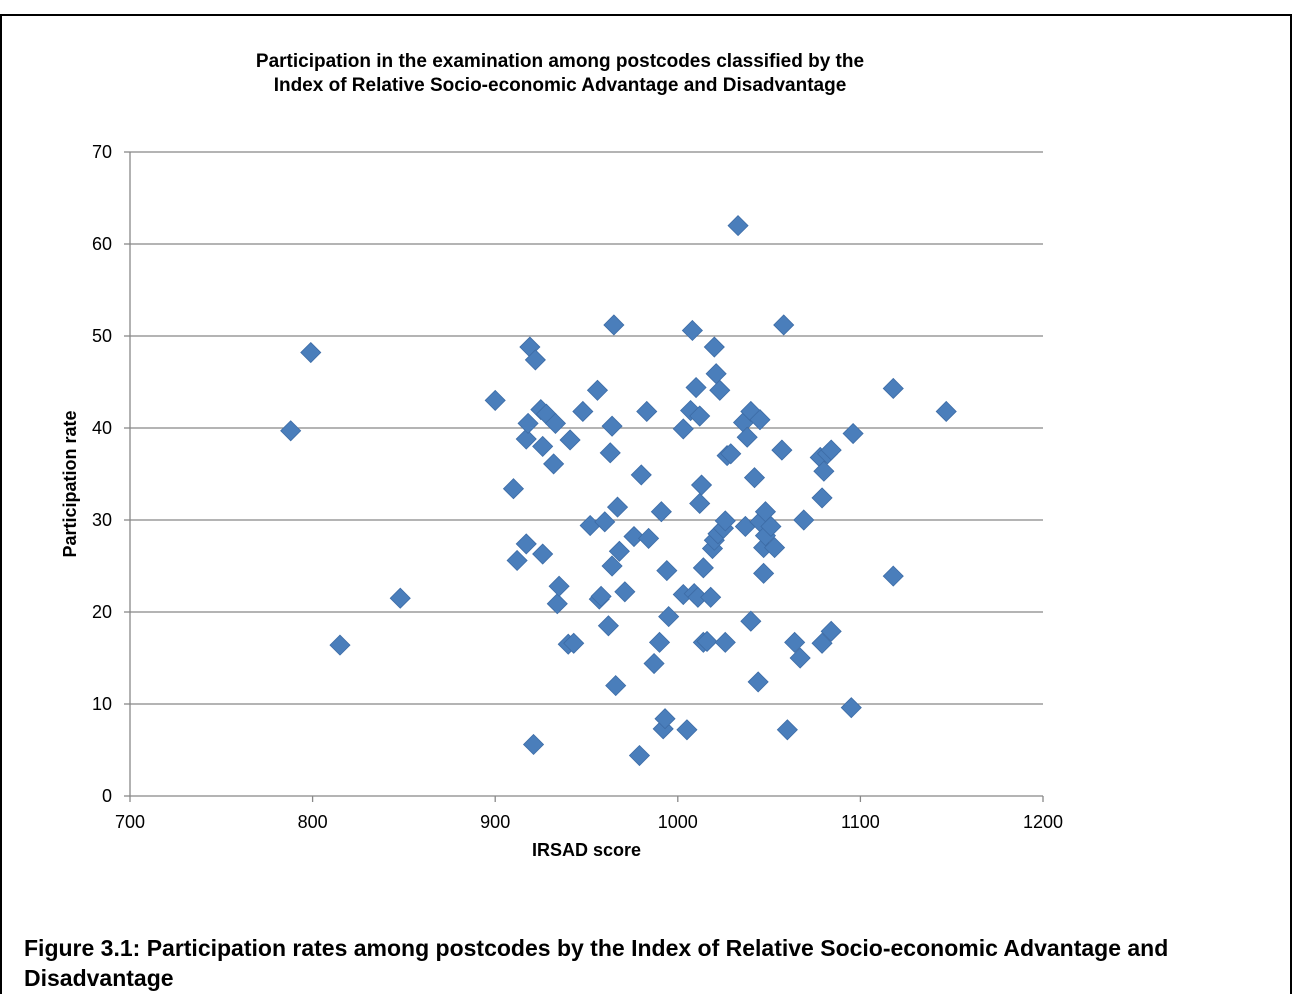  What do you see at coordinates (313, 822) in the screenshot?
I see `x-tick-label: 800` at bounding box center [313, 822].